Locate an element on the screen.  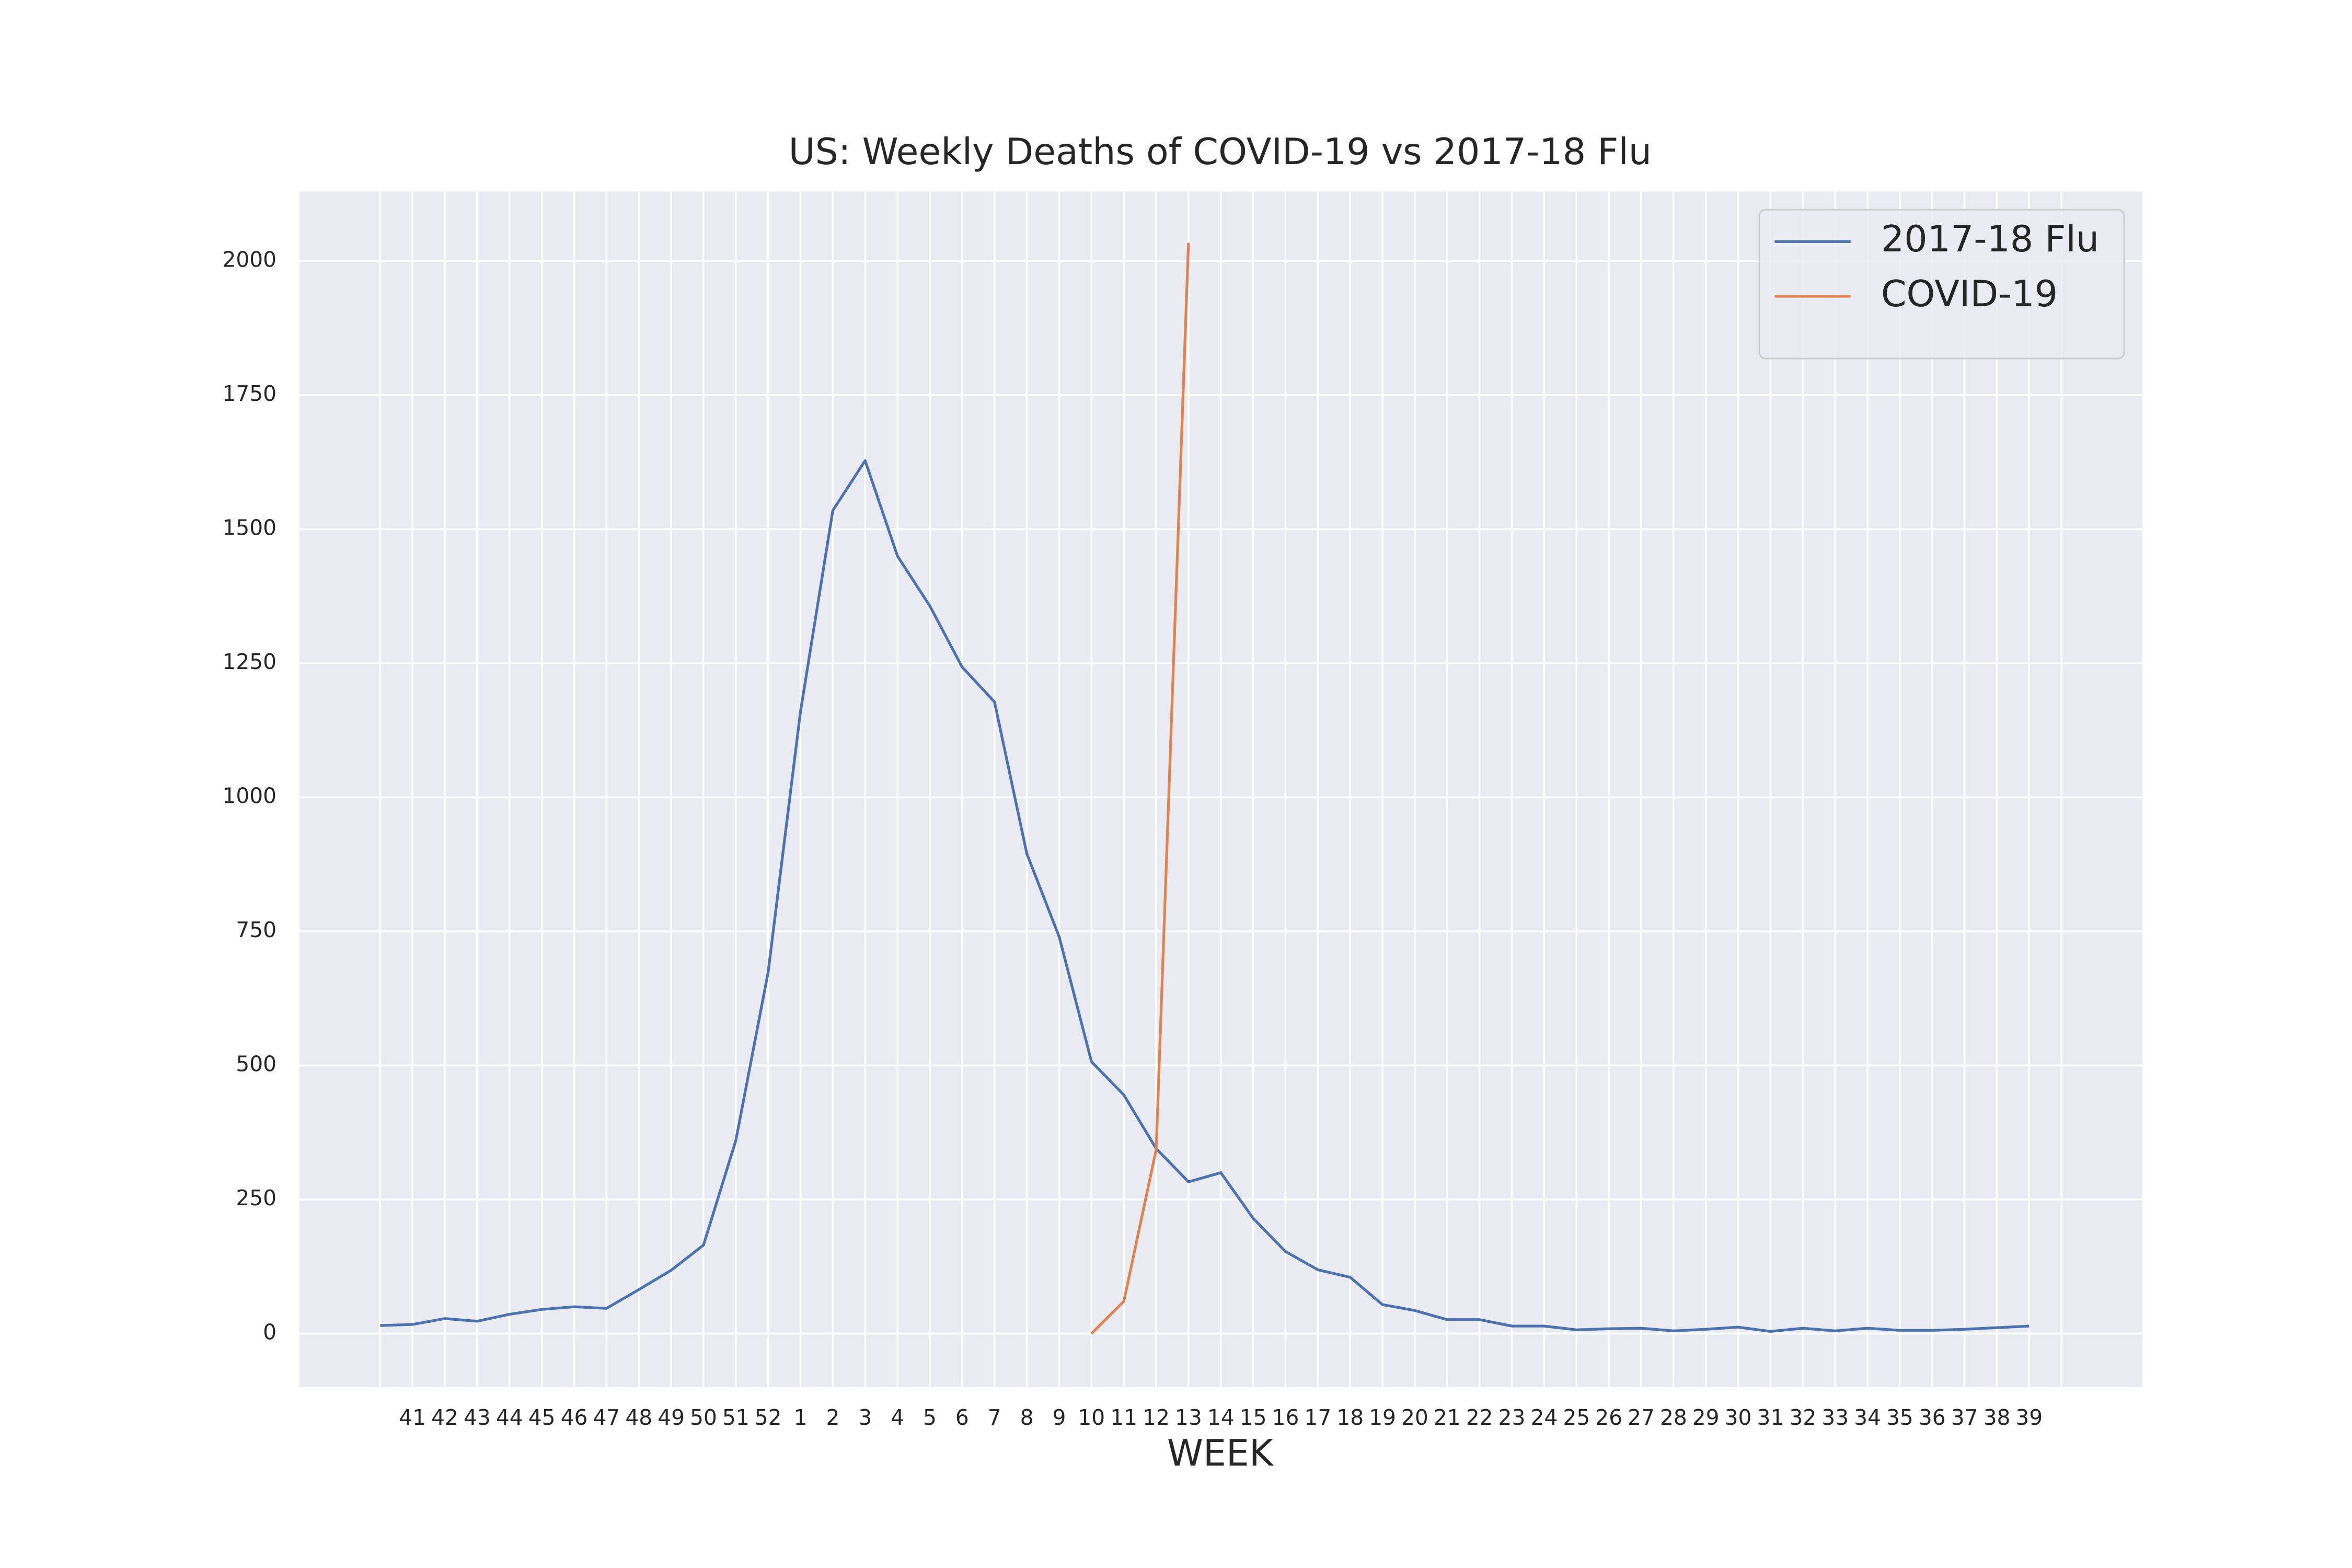
x-tick-label: 24 is located at coordinates (1544, 1417).